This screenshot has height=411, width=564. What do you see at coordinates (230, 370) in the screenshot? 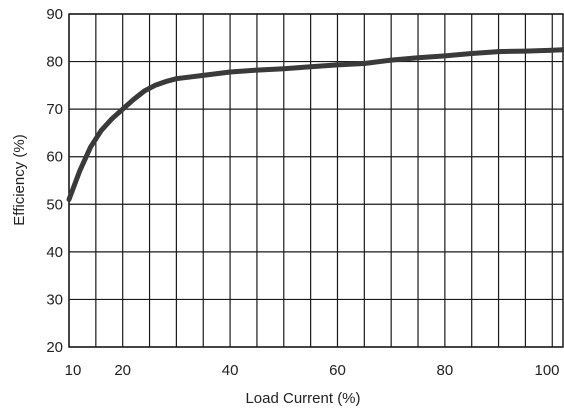
I see `x-tick-label: 40` at bounding box center [230, 370].